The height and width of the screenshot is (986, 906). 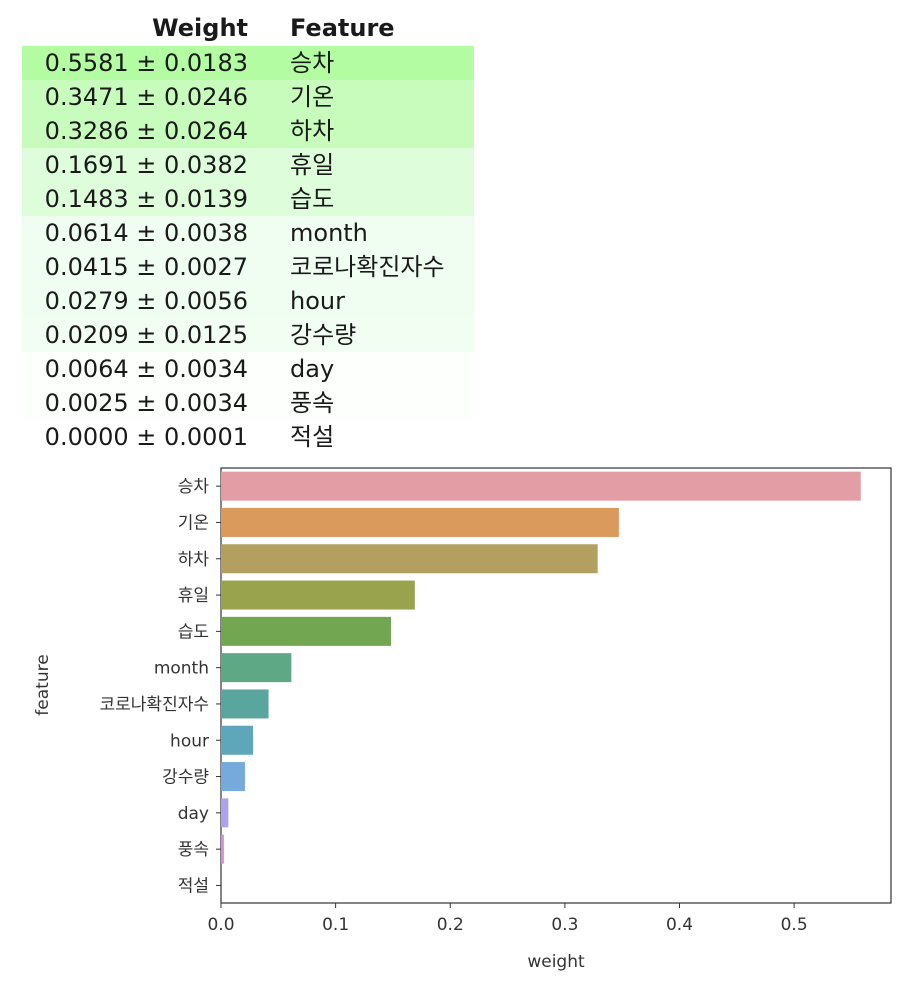 What do you see at coordinates (794, 925) in the screenshot?
I see `x-tick-label: 0.5` at bounding box center [794, 925].